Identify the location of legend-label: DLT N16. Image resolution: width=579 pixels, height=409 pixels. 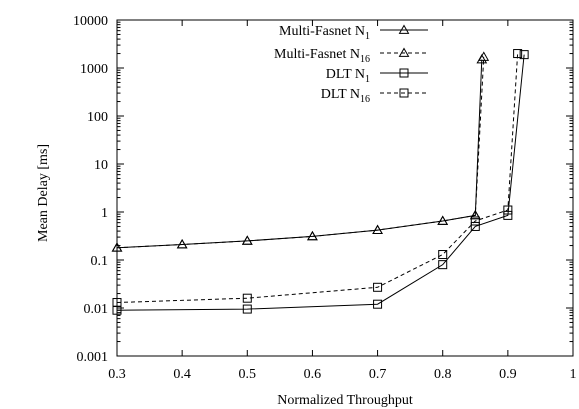
(345, 96).